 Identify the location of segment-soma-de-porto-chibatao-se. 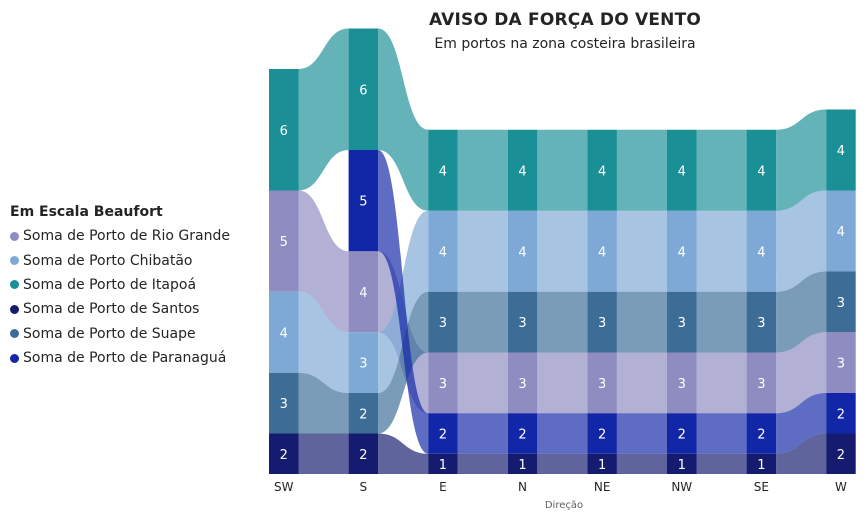
(761, 251).